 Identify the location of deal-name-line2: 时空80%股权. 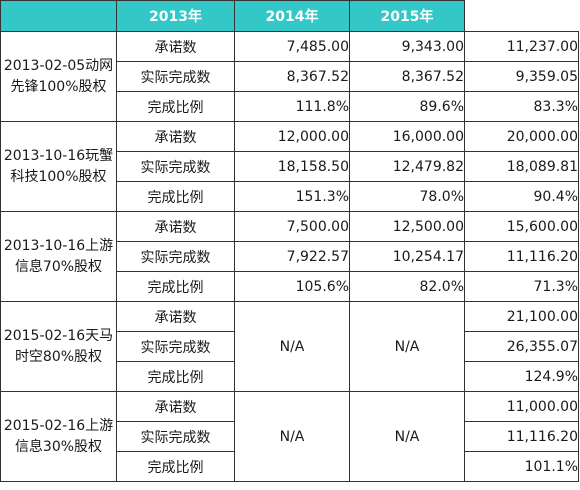
(58, 356).